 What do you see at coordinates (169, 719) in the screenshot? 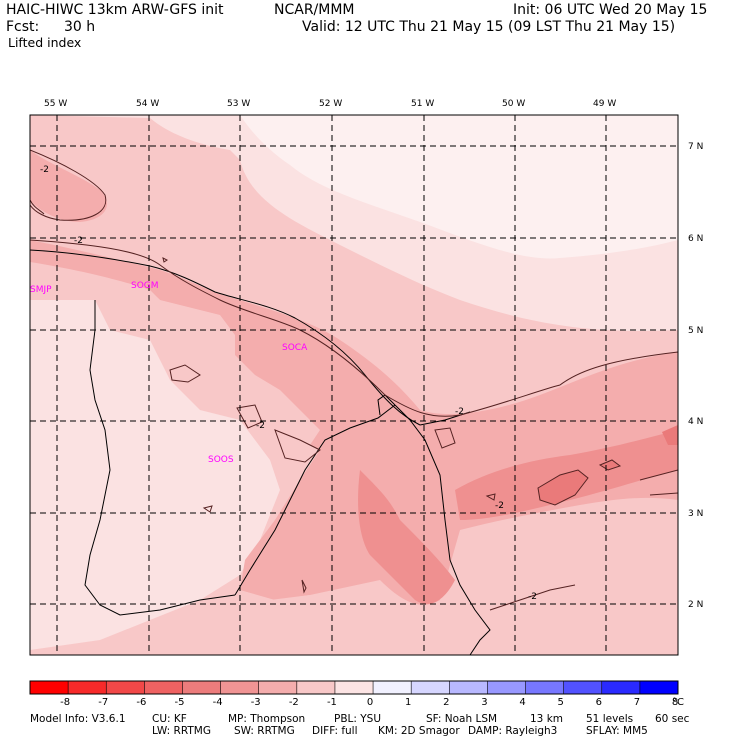
I see `footer-cu: CU: KF` at bounding box center [169, 719].